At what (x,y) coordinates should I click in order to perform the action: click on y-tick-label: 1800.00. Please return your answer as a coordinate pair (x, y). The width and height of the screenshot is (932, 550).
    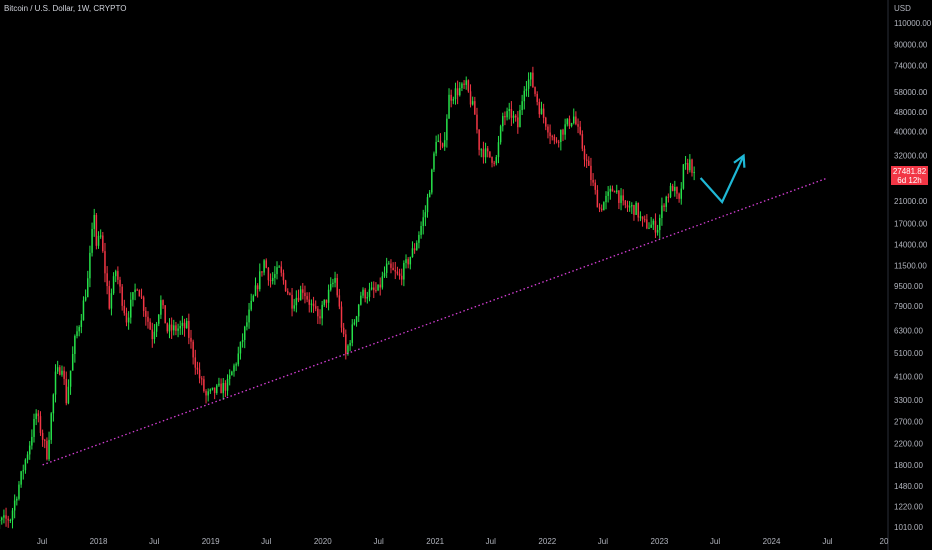
    Looking at the image, I should click on (908, 465).